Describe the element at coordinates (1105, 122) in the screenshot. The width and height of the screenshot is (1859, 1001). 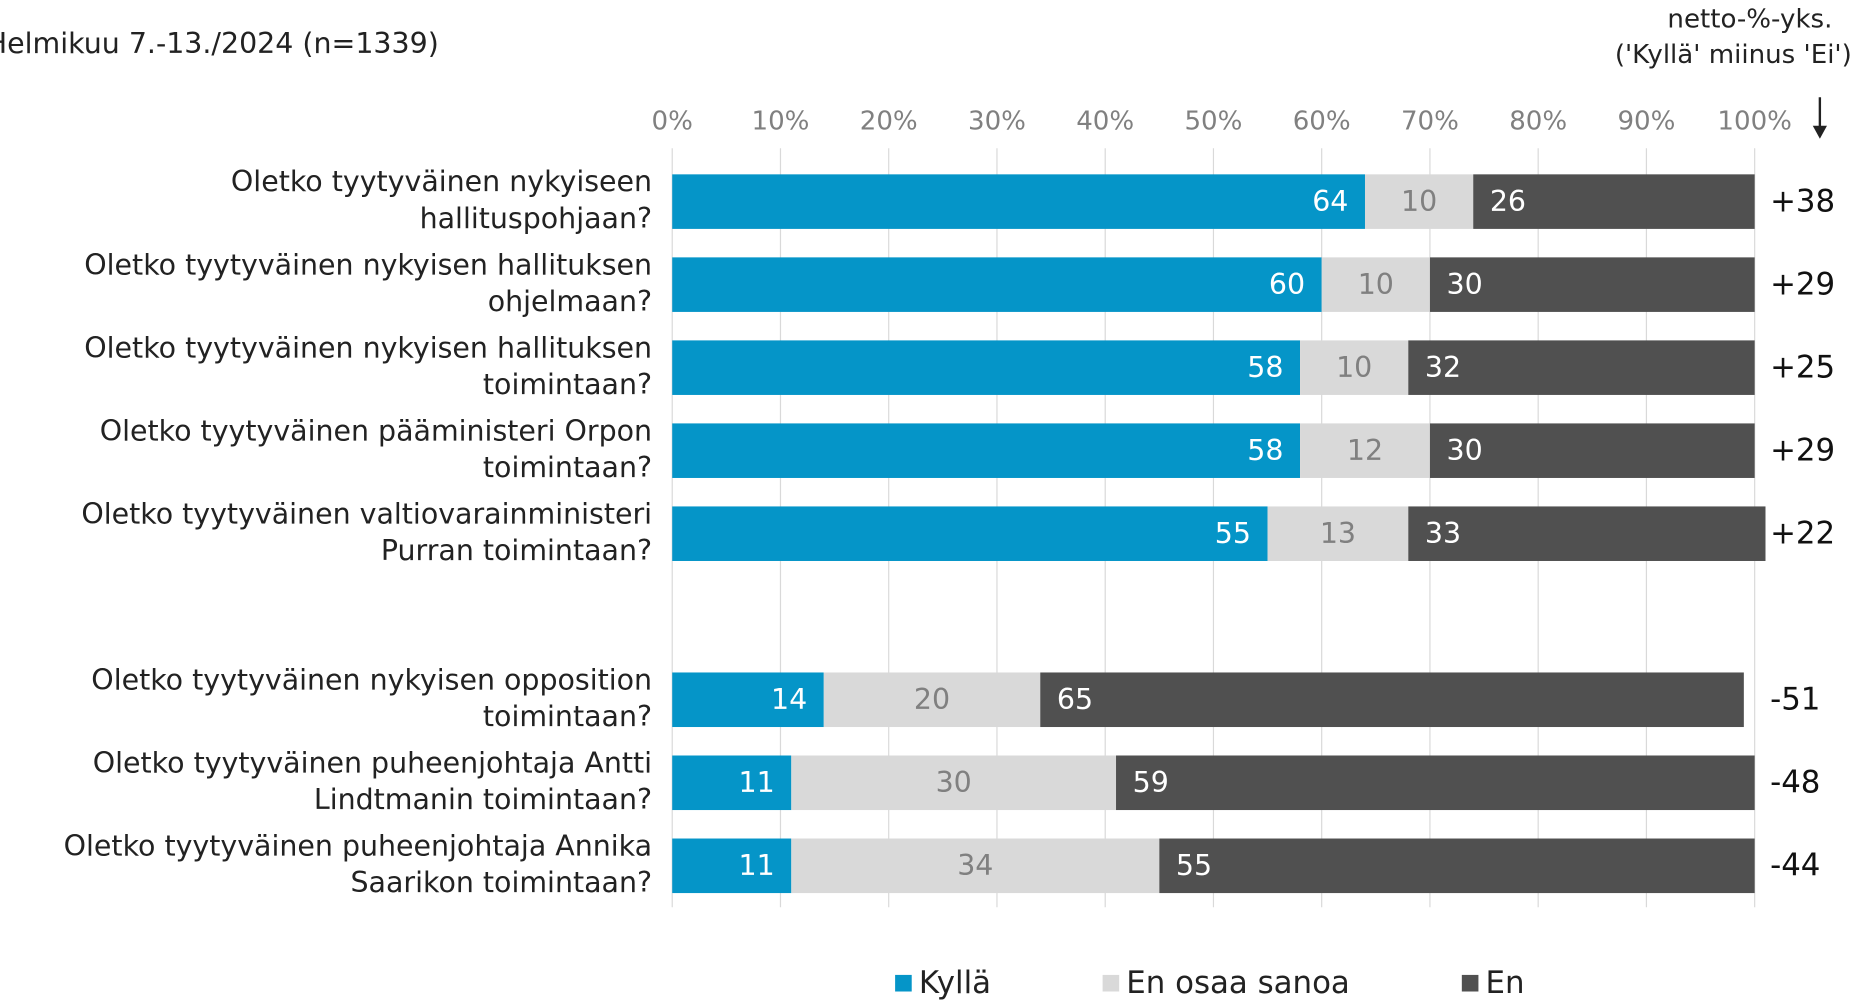
I see `x-tick-label: 40%` at that location.